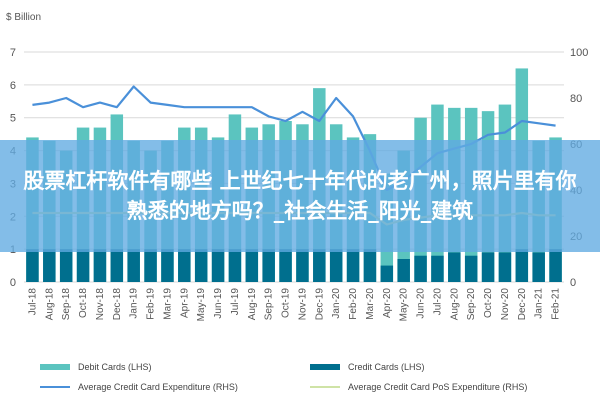 The height and width of the screenshot is (400, 600). I want to click on y-left-tick-0: 0, so click(13, 283).